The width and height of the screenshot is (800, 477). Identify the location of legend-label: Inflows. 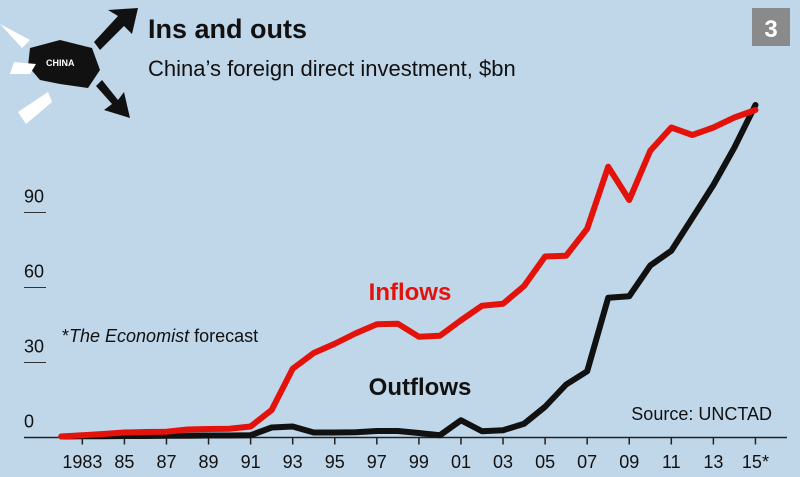
(410, 292).